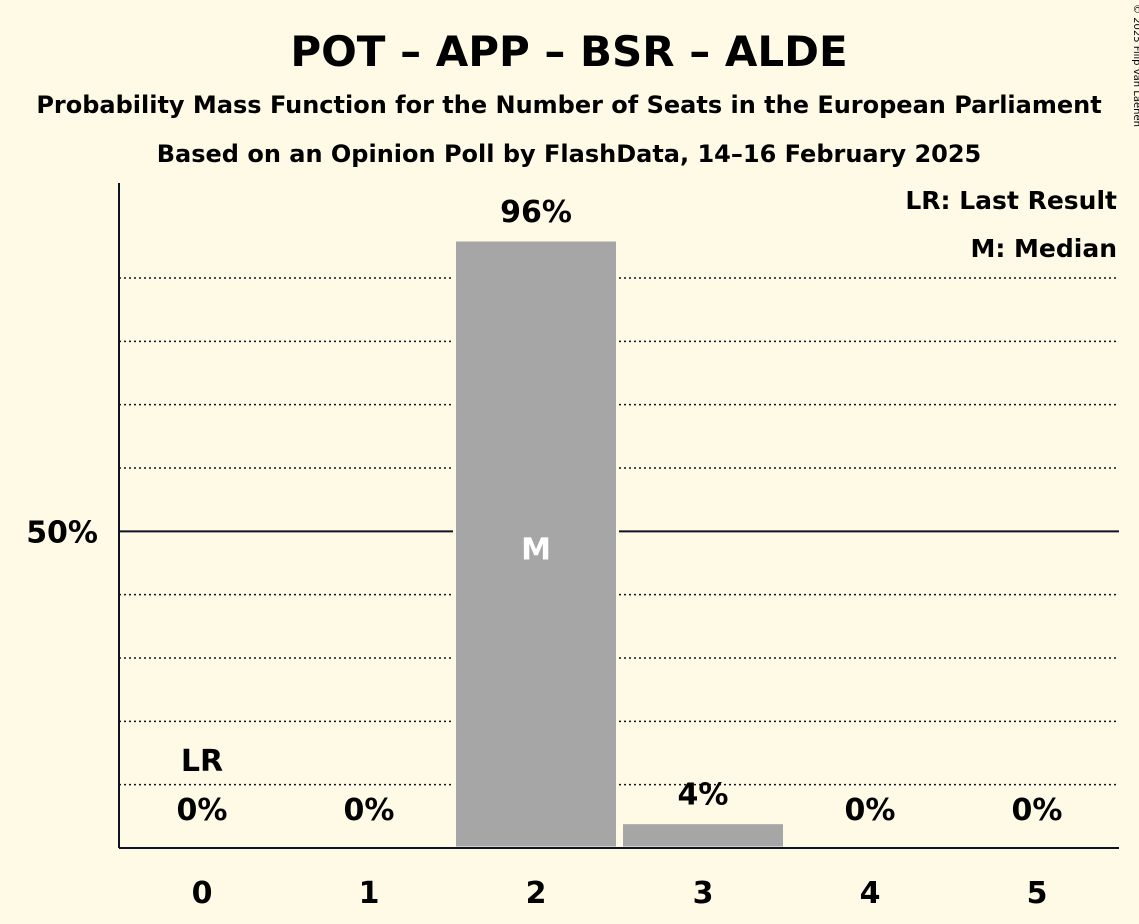 This screenshot has width=1139, height=924. What do you see at coordinates (1037, 893) in the screenshot?
I see `x-tick-label-5: 5` at bounding box center [1037, 893].